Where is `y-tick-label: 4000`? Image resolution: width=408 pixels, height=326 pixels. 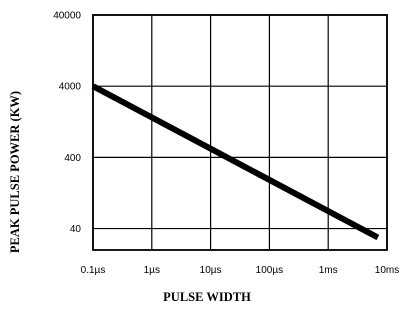
y-tick-label: 4000 is located at coordinates (70, 87).